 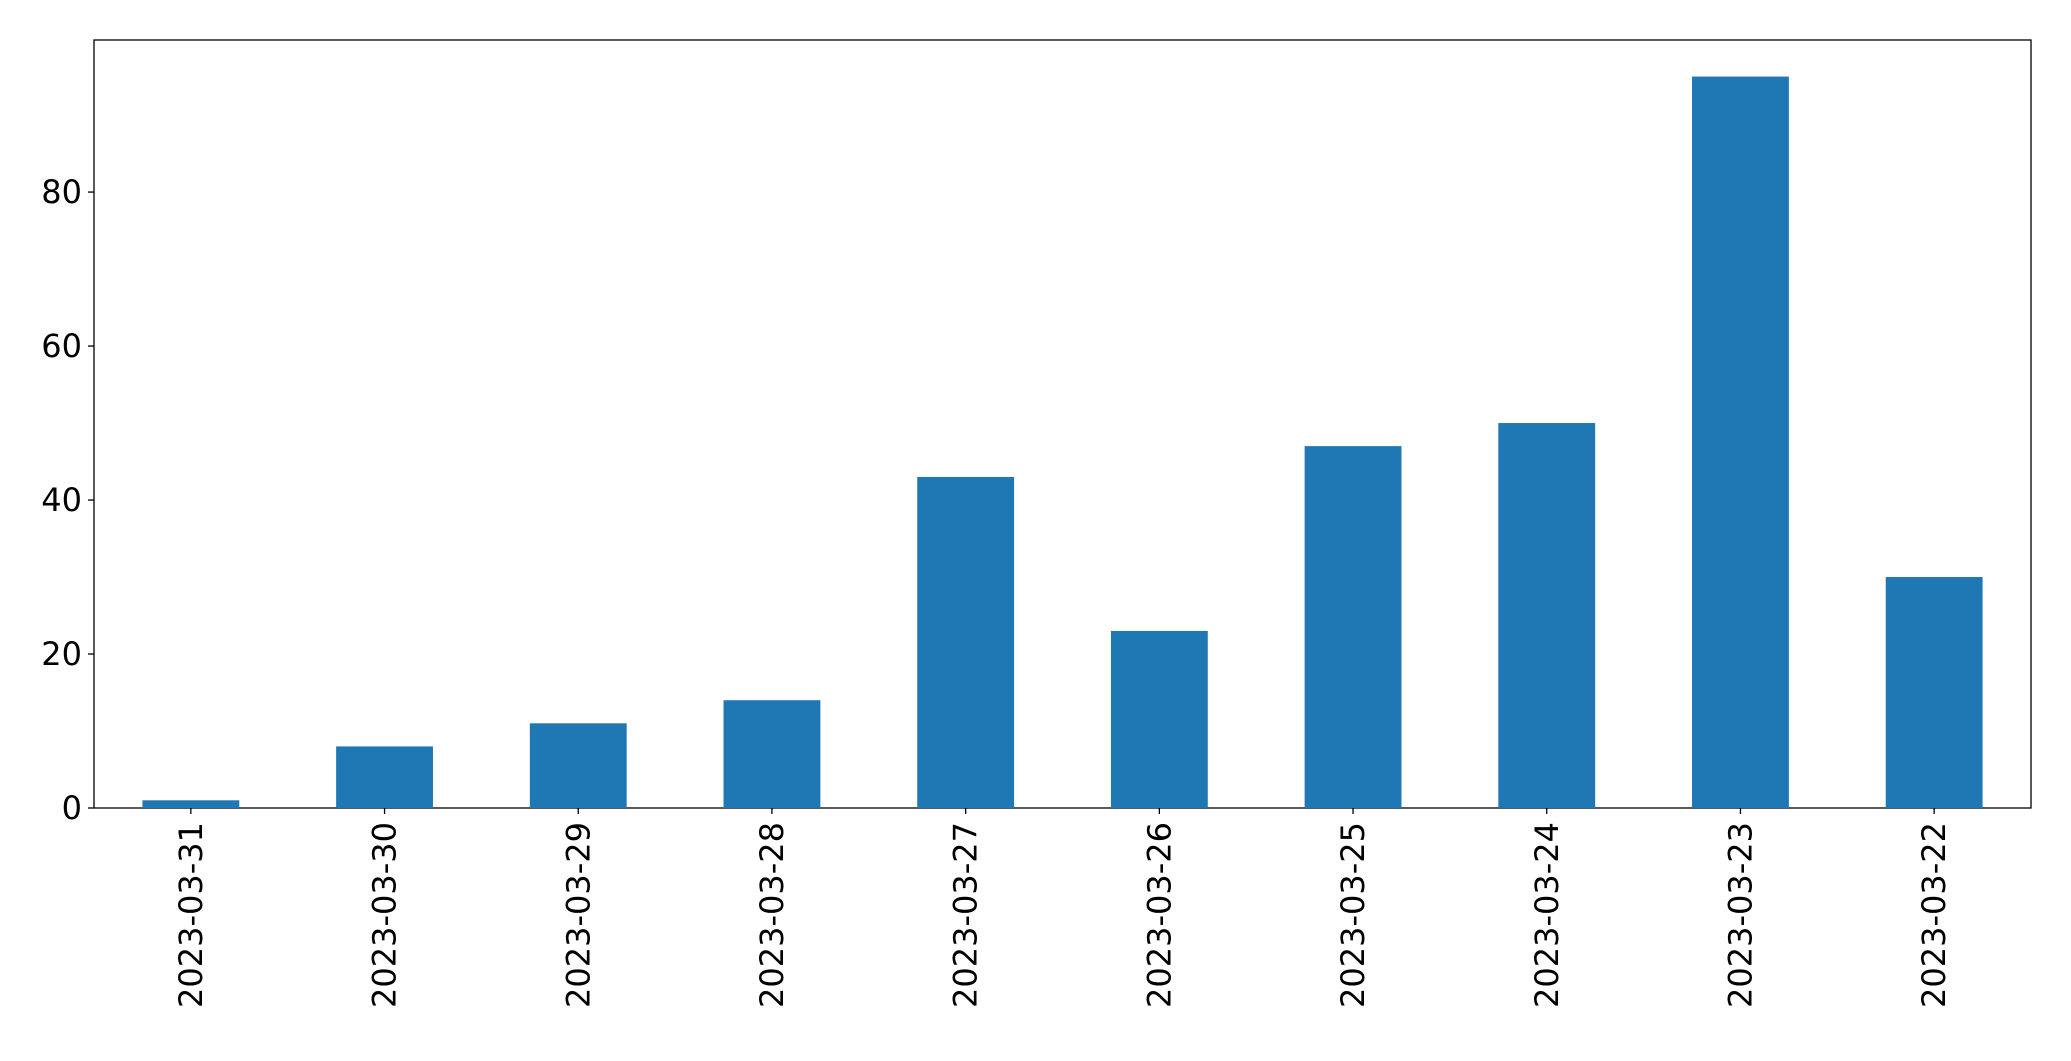 What do you see at coordinates (1159, 915) in the screenshot?
I see `x-tick-label: 2023-03-26` at bounding box center [1159, 915].